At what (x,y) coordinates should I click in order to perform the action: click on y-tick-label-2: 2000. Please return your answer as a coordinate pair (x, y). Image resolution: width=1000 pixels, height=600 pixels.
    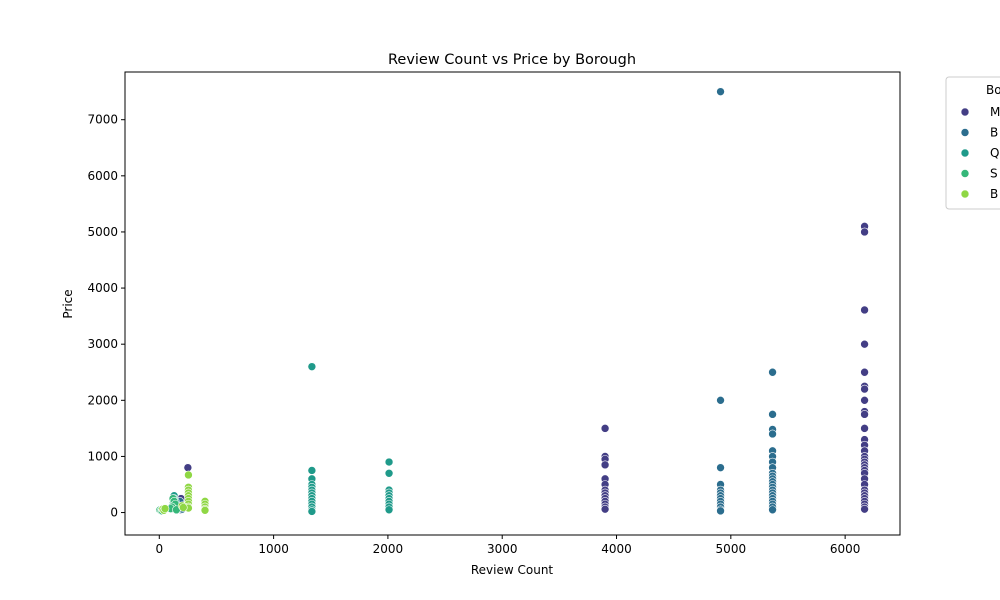
    Looking at the image, I should click on (102, 400).